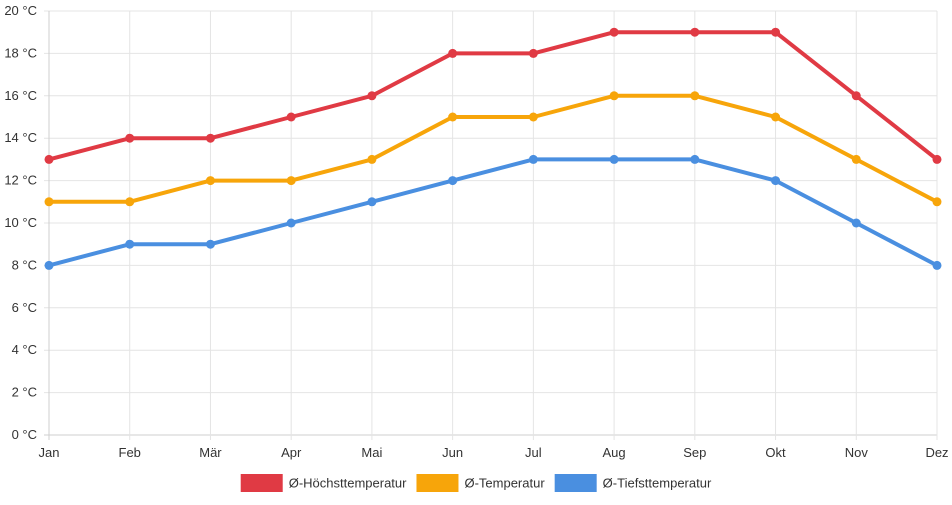 This screenshot has height=505, width=952. I want to click on y-tick-label: 4 °C, so click(24, 349).